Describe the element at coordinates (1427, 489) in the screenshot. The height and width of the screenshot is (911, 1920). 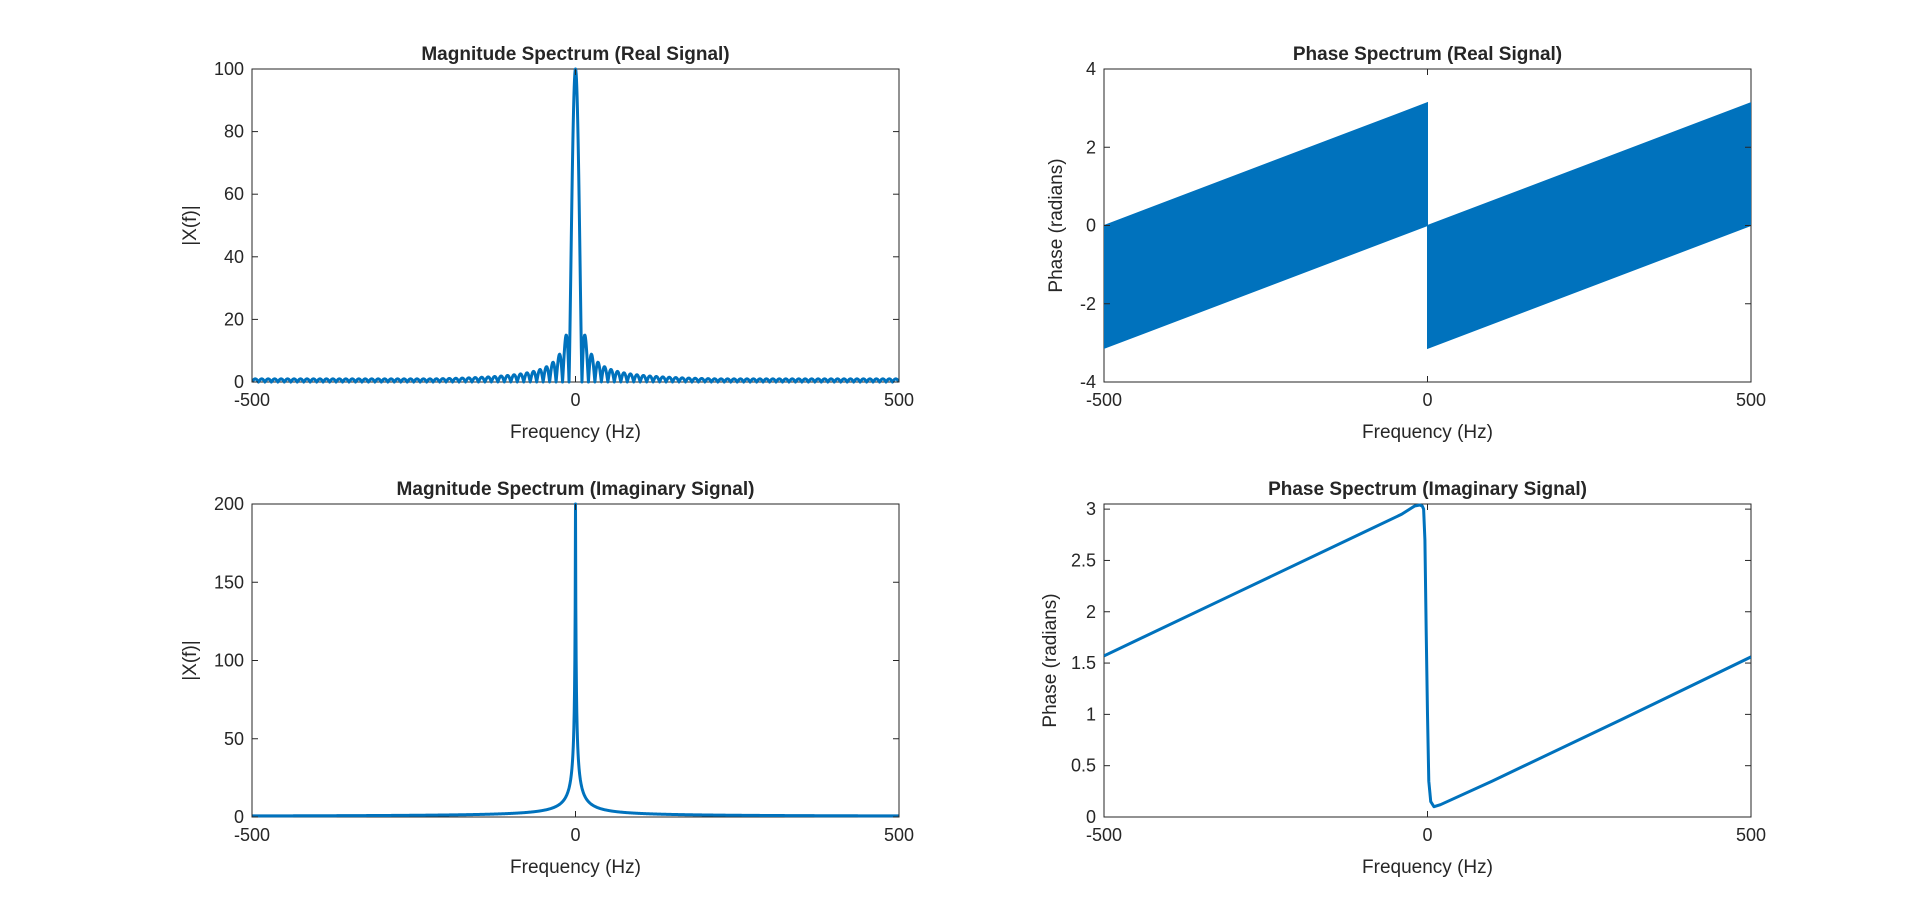
I see `chart-title: Phase Spectrum (Imaginary Signal)` at that location.